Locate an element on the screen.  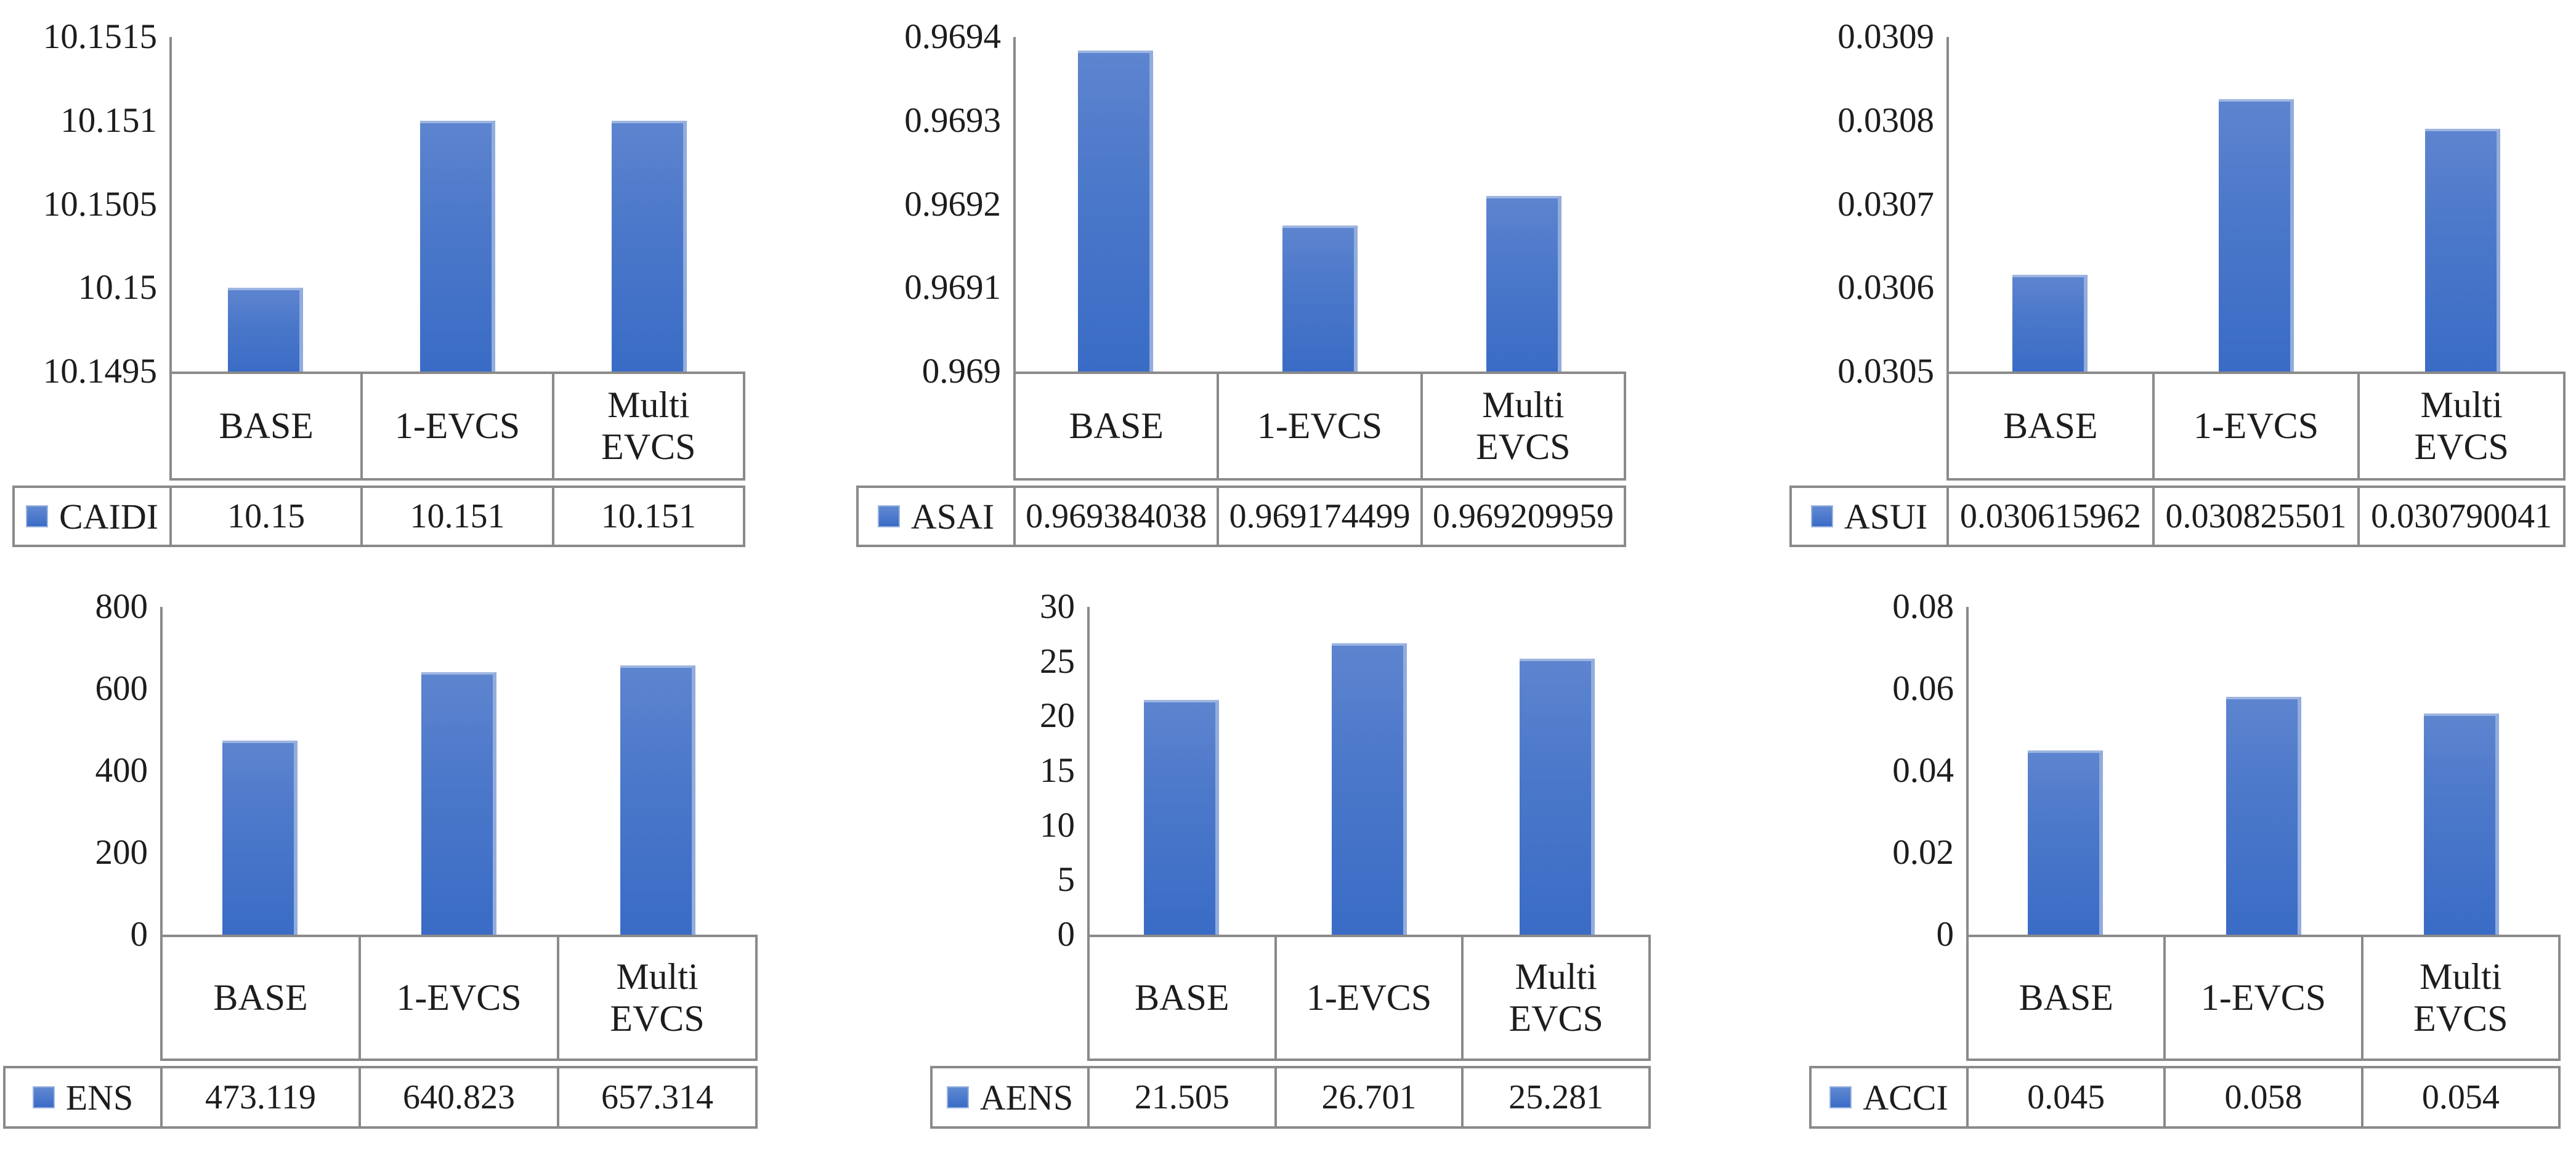
y-axis-tick-label: 0.0307 is located at coordinates (1886, 204).